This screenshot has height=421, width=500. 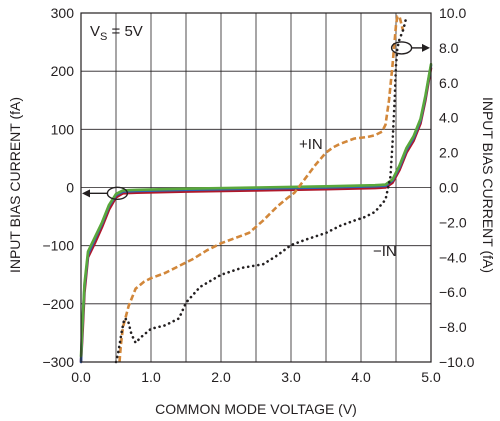 I want to click on y-right-tick-label: 4.0, so click(x=449, y=118).